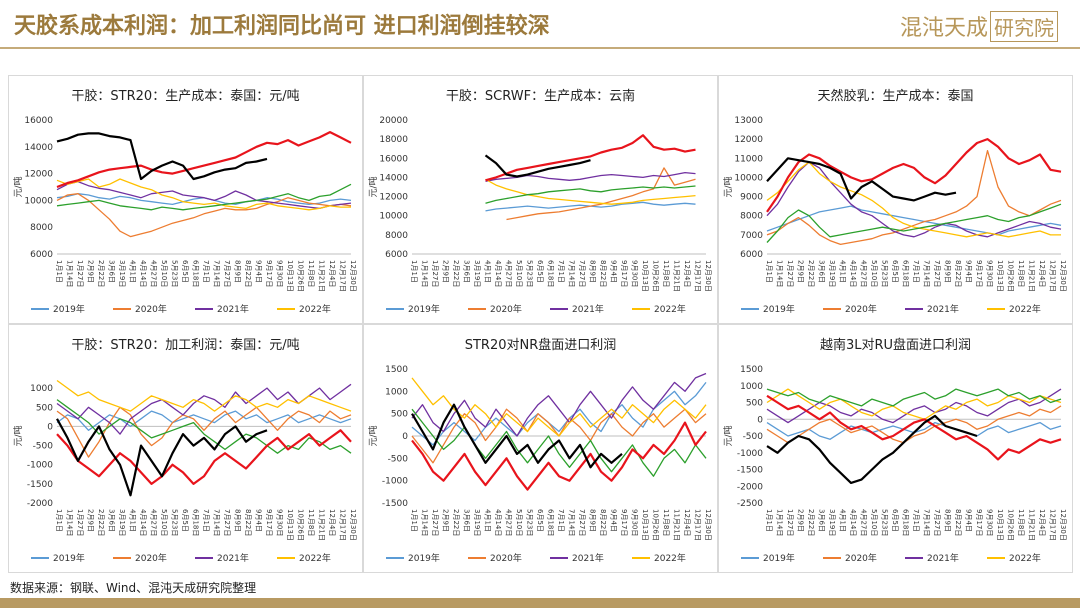  What do you see at coordinates (133, 588) in the screenshot?
I see `data-source-note: 数据来源：钢联、Wind、混沌天成研究院整理` at bounding box center [133, 588].